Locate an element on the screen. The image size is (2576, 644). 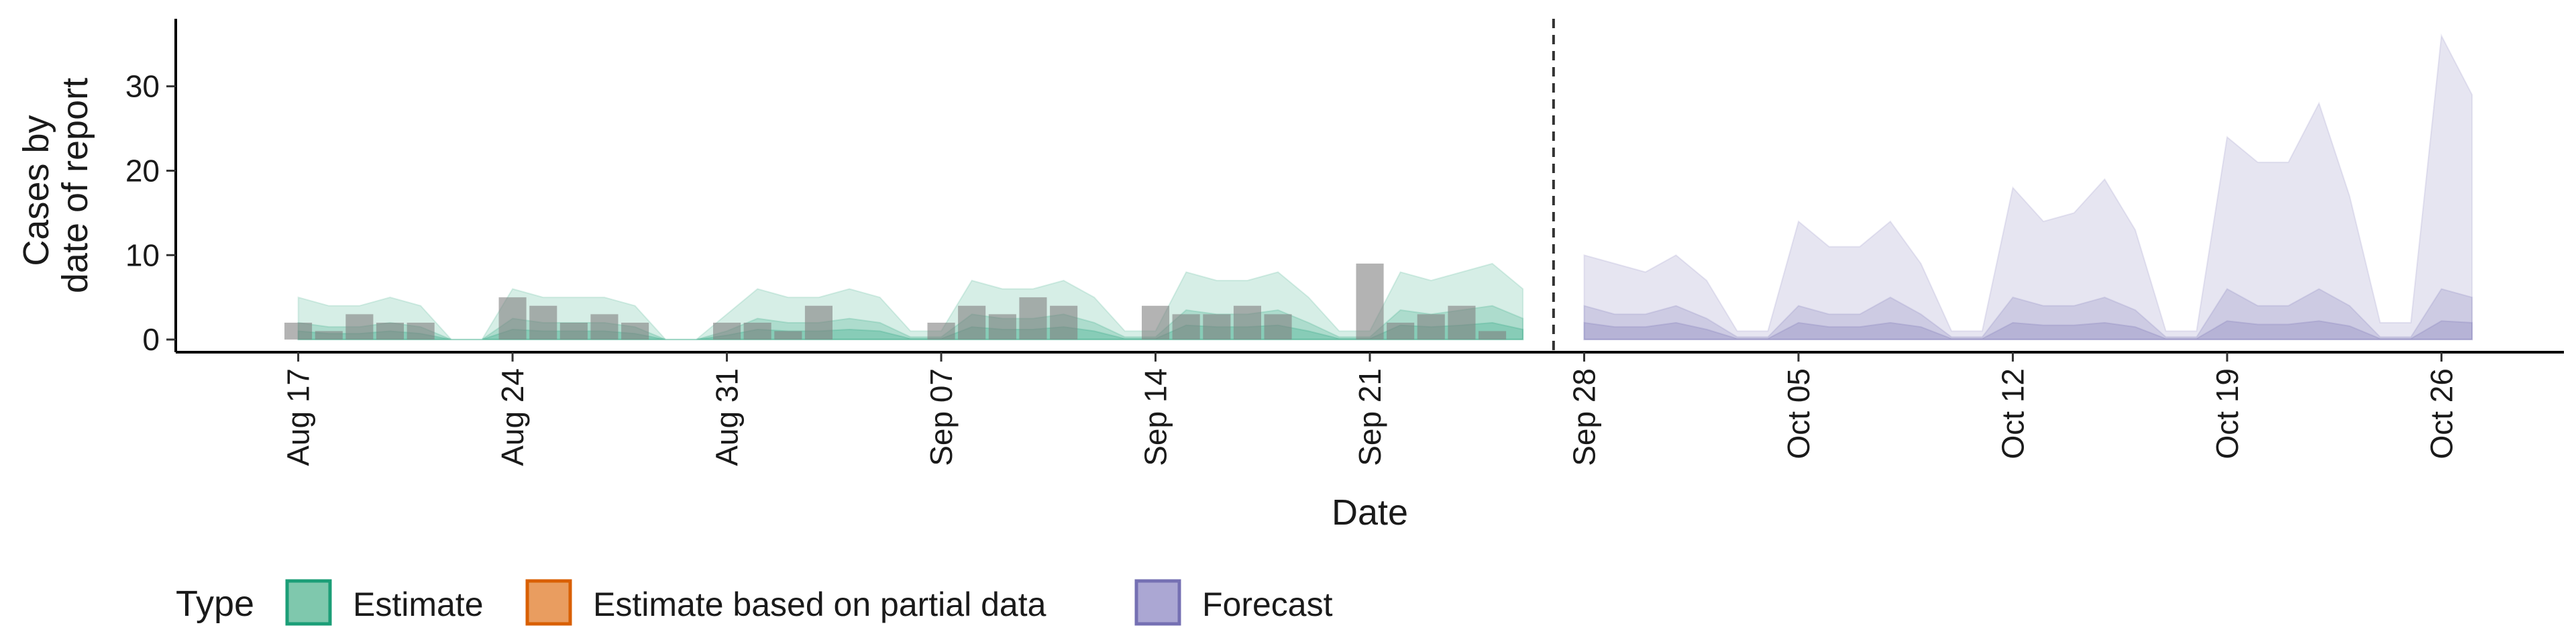
x-tick-label: Sep 14 is located at coordinates (1155, 417).